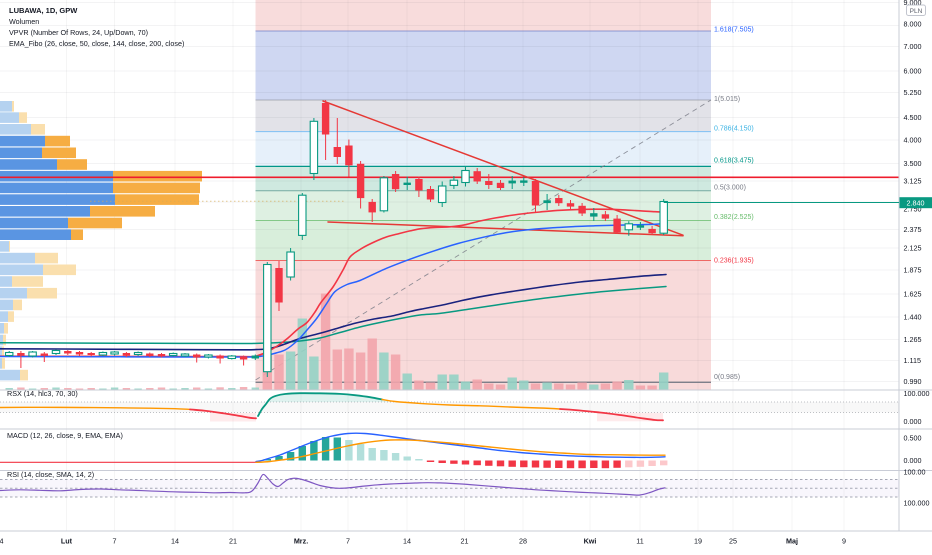  What do you see at coordinates (913, 229) in the screenshot?
I see `svg-text: 2.375` at bounding box center [913, 229].